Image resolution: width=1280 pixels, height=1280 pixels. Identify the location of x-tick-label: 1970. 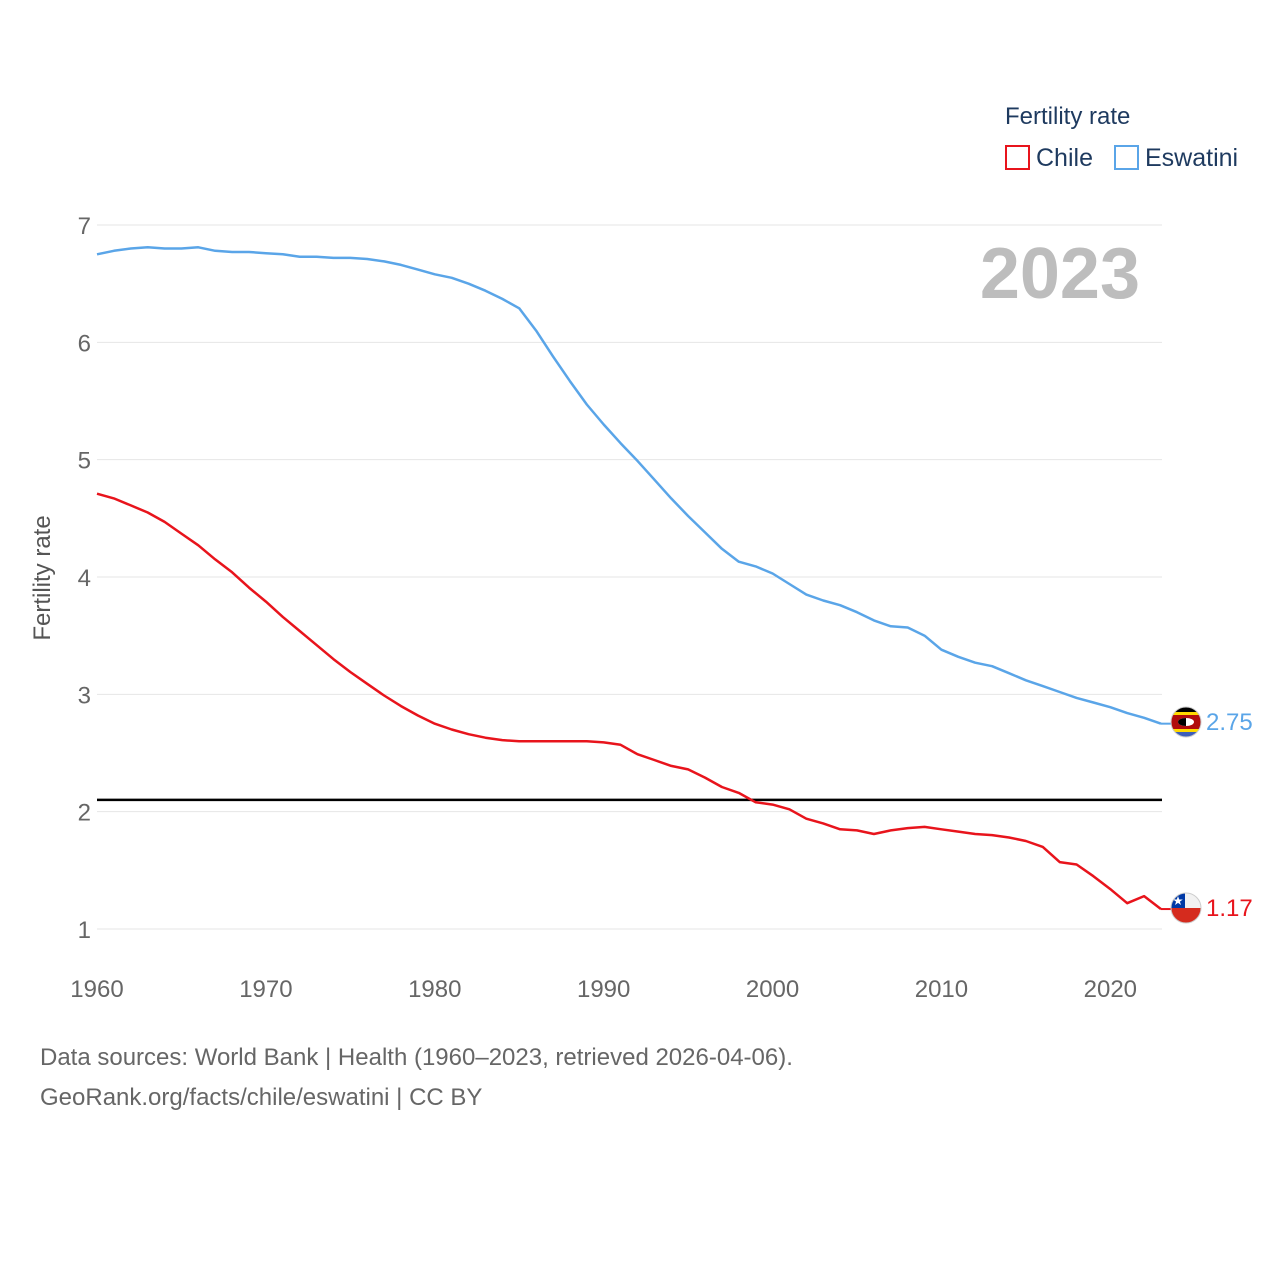
(265, 989).